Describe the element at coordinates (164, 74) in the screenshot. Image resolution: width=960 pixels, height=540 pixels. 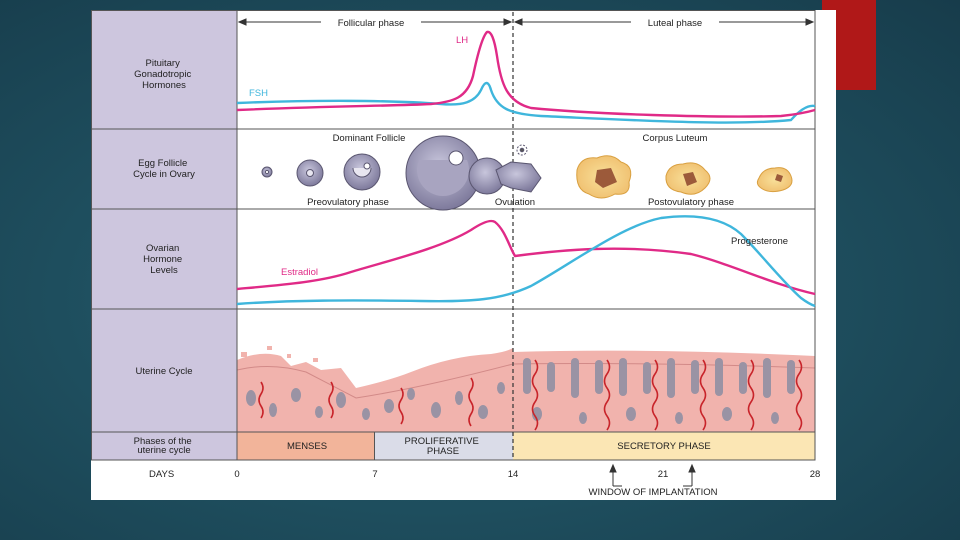
I see `row-label-pituitary: Pituitary Gonadotropic Hormones` at that location.